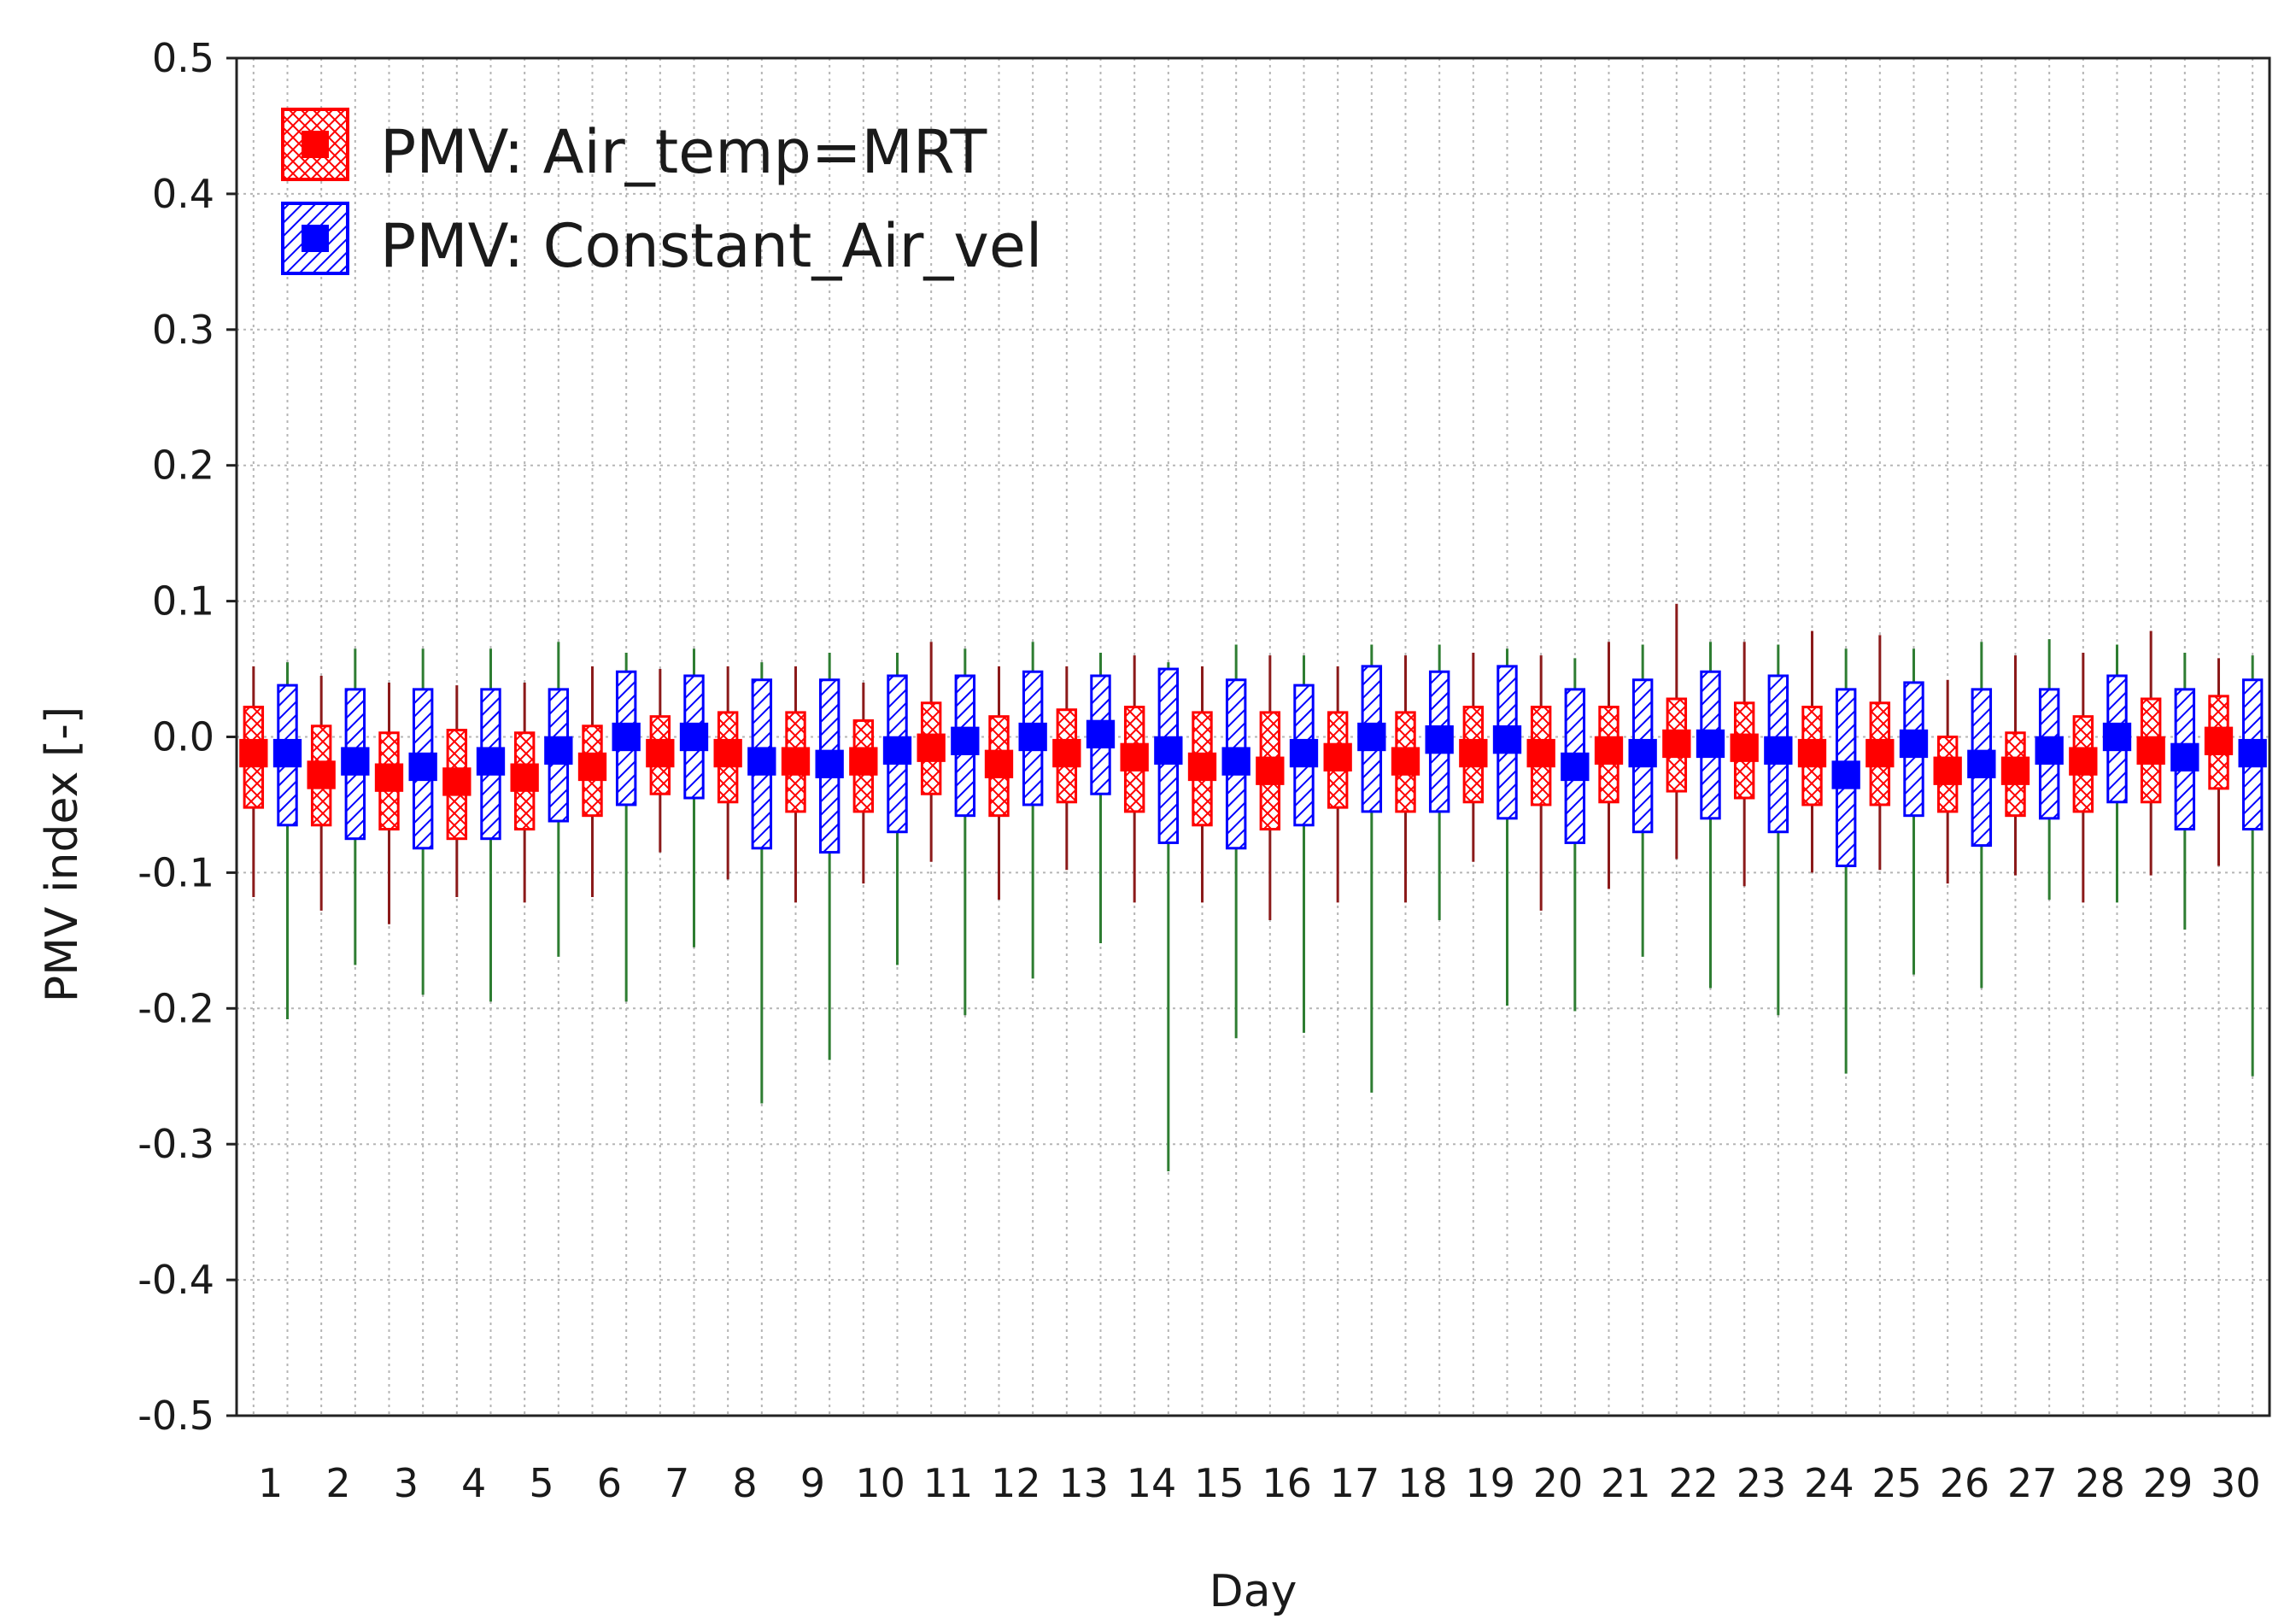 The image size is (2296, 1619). I want to click on x-tick-label: 3, so click(406, 1483).